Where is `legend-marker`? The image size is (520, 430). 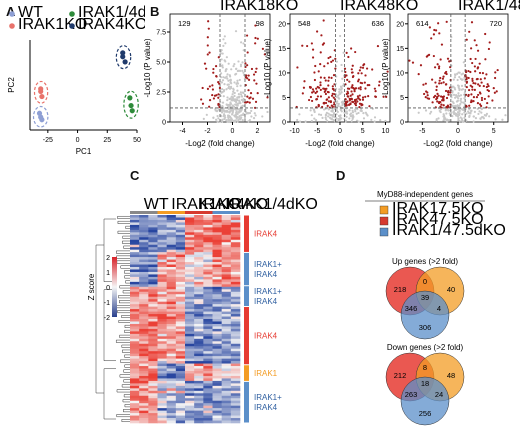
legend-marker is located at coordinates (72, 14).